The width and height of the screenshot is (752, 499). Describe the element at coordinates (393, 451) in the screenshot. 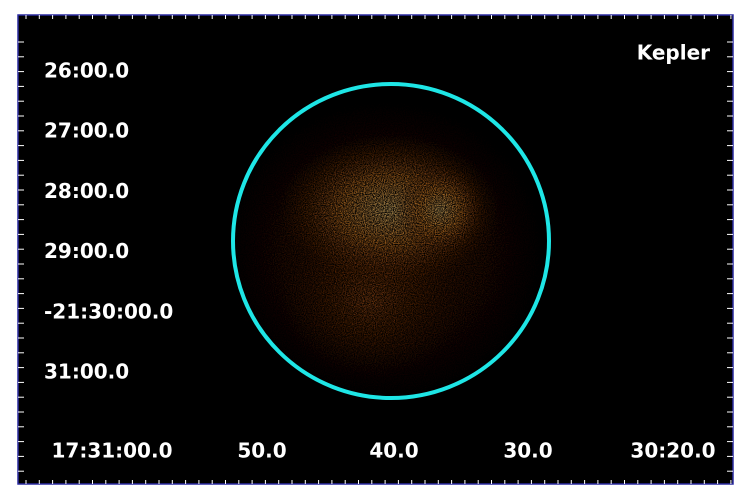

I see `ra-label: 40.0` at that location.